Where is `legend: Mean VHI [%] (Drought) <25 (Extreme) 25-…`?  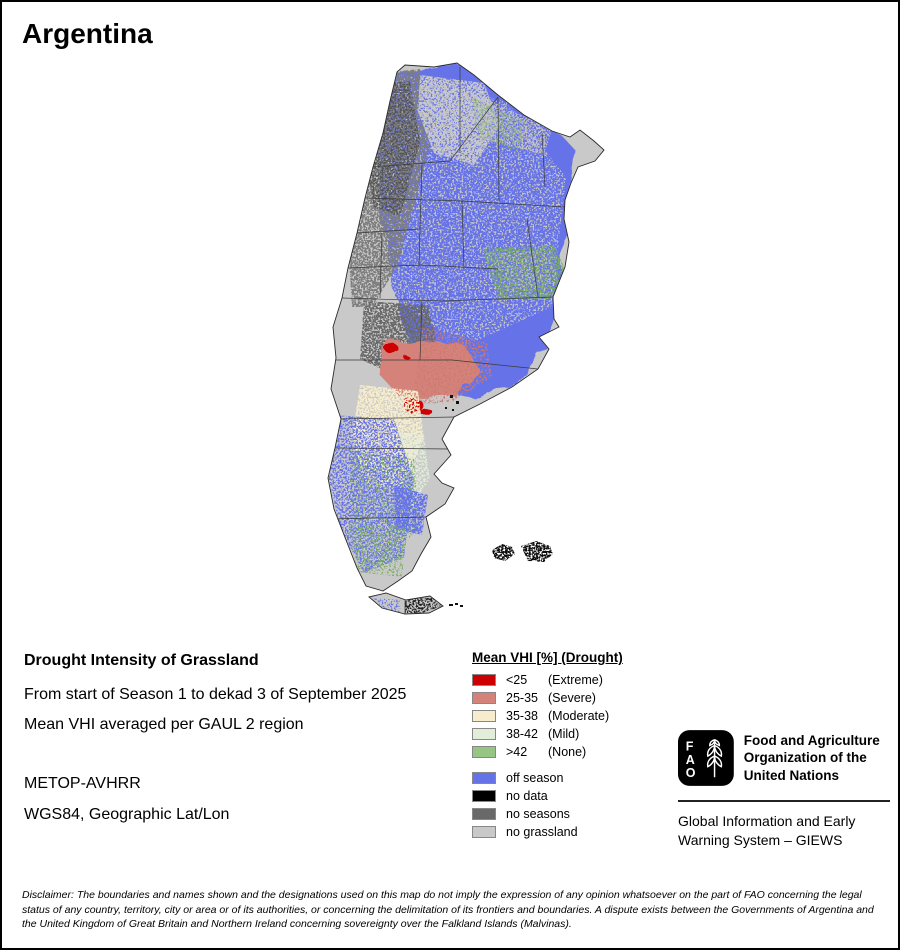 legend: Mean VHI [%] (Drought) <25 (Extreme) 25-… is located at coordinates (547, 745).